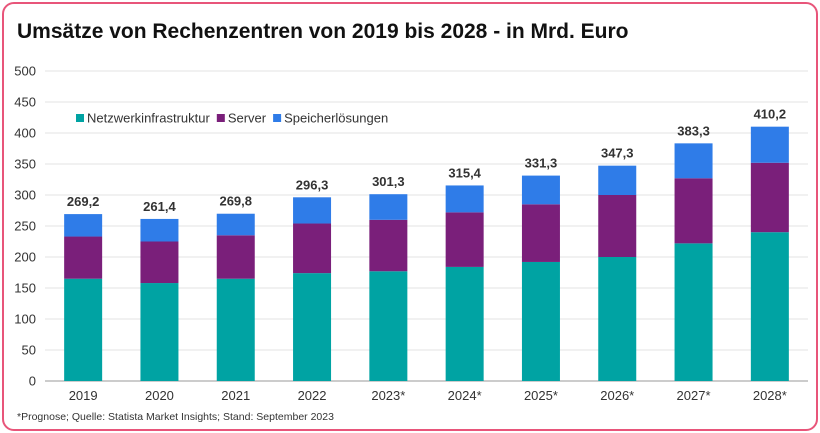 The width and height of the screenshot is (820, 433). What do you see at coordinates (617, 153) in the screenshot?
I see `total-label: 347,3` at bounding box center [617, 153].